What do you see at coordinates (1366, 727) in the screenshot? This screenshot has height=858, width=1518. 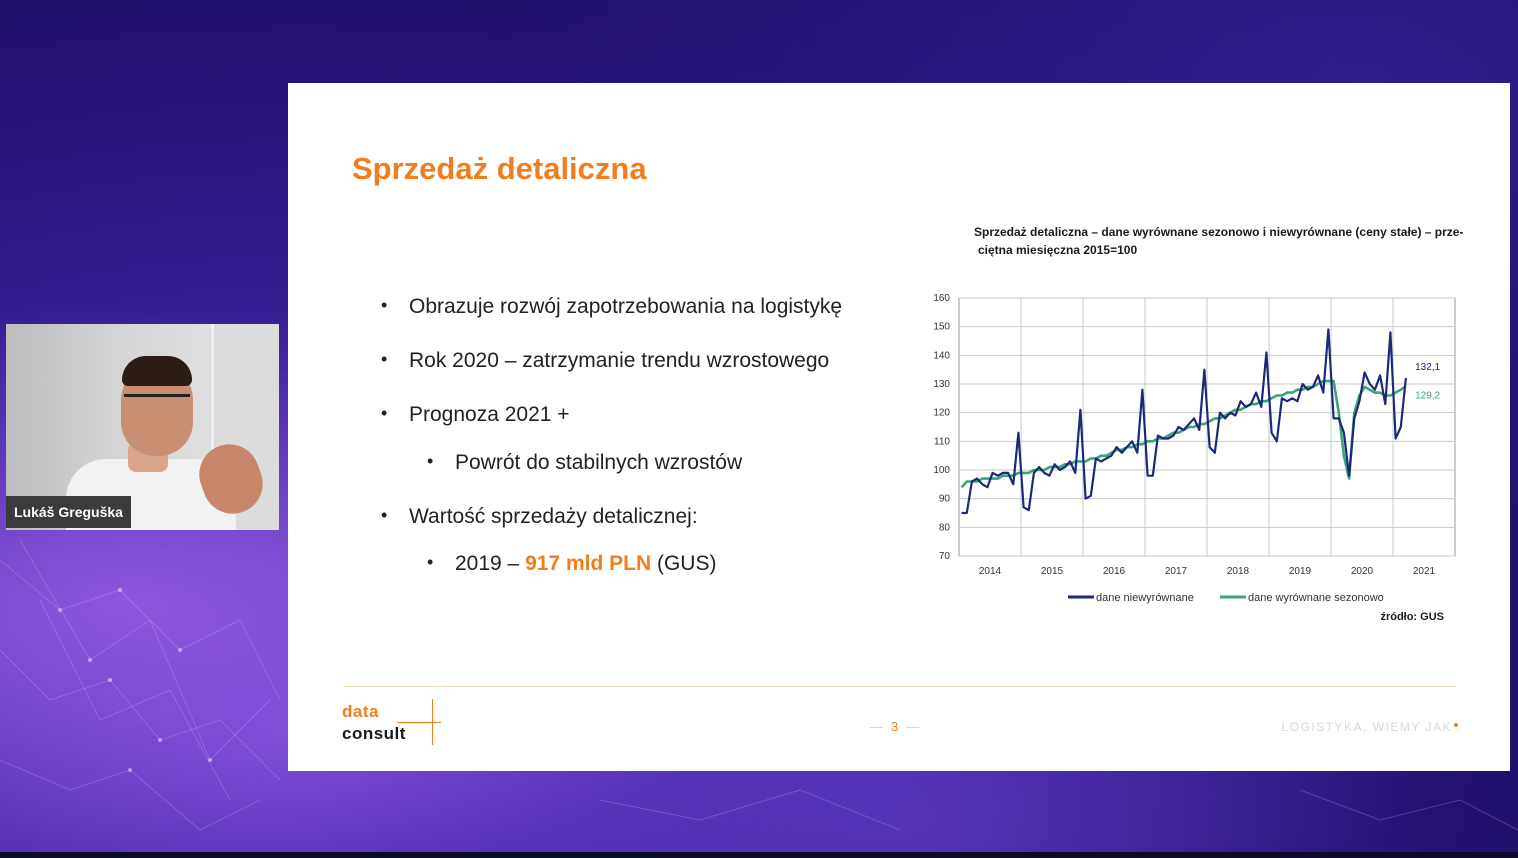 I see `footer-tagline: LOGISTYKA, WIEMY JAK` at bounding box center [1366, 727].